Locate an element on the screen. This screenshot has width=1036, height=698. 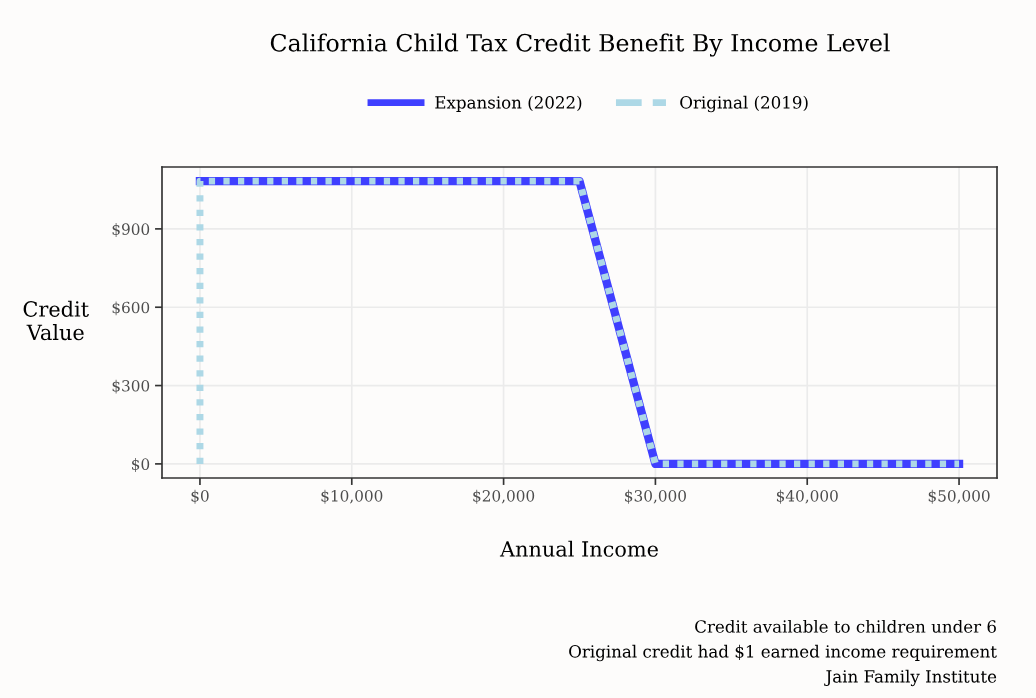
x-tick-label: $10,000 is located at coordinates (352, 496).